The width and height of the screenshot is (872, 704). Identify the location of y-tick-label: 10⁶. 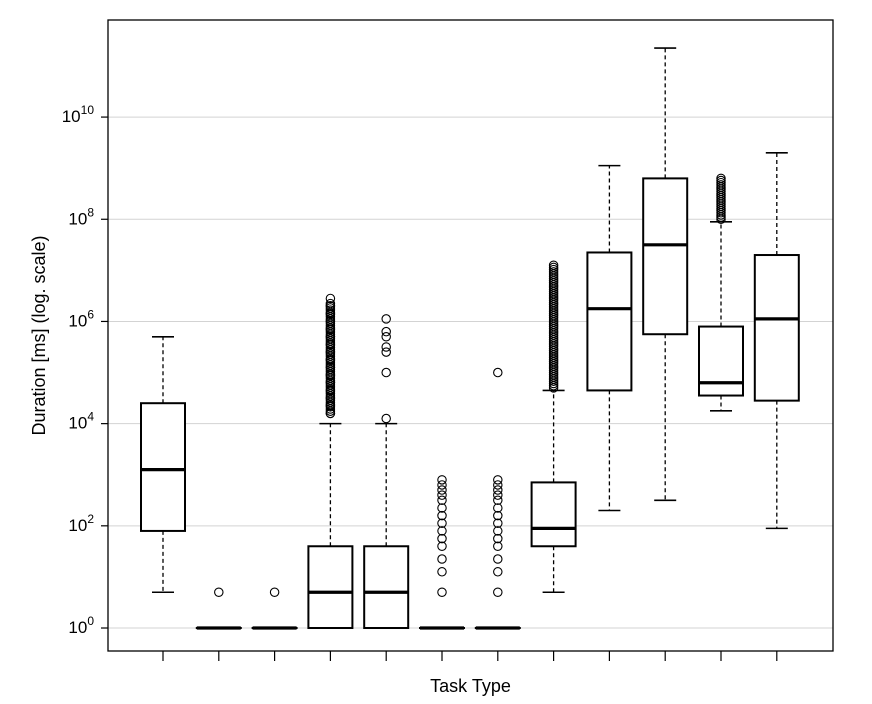
(81, 318).